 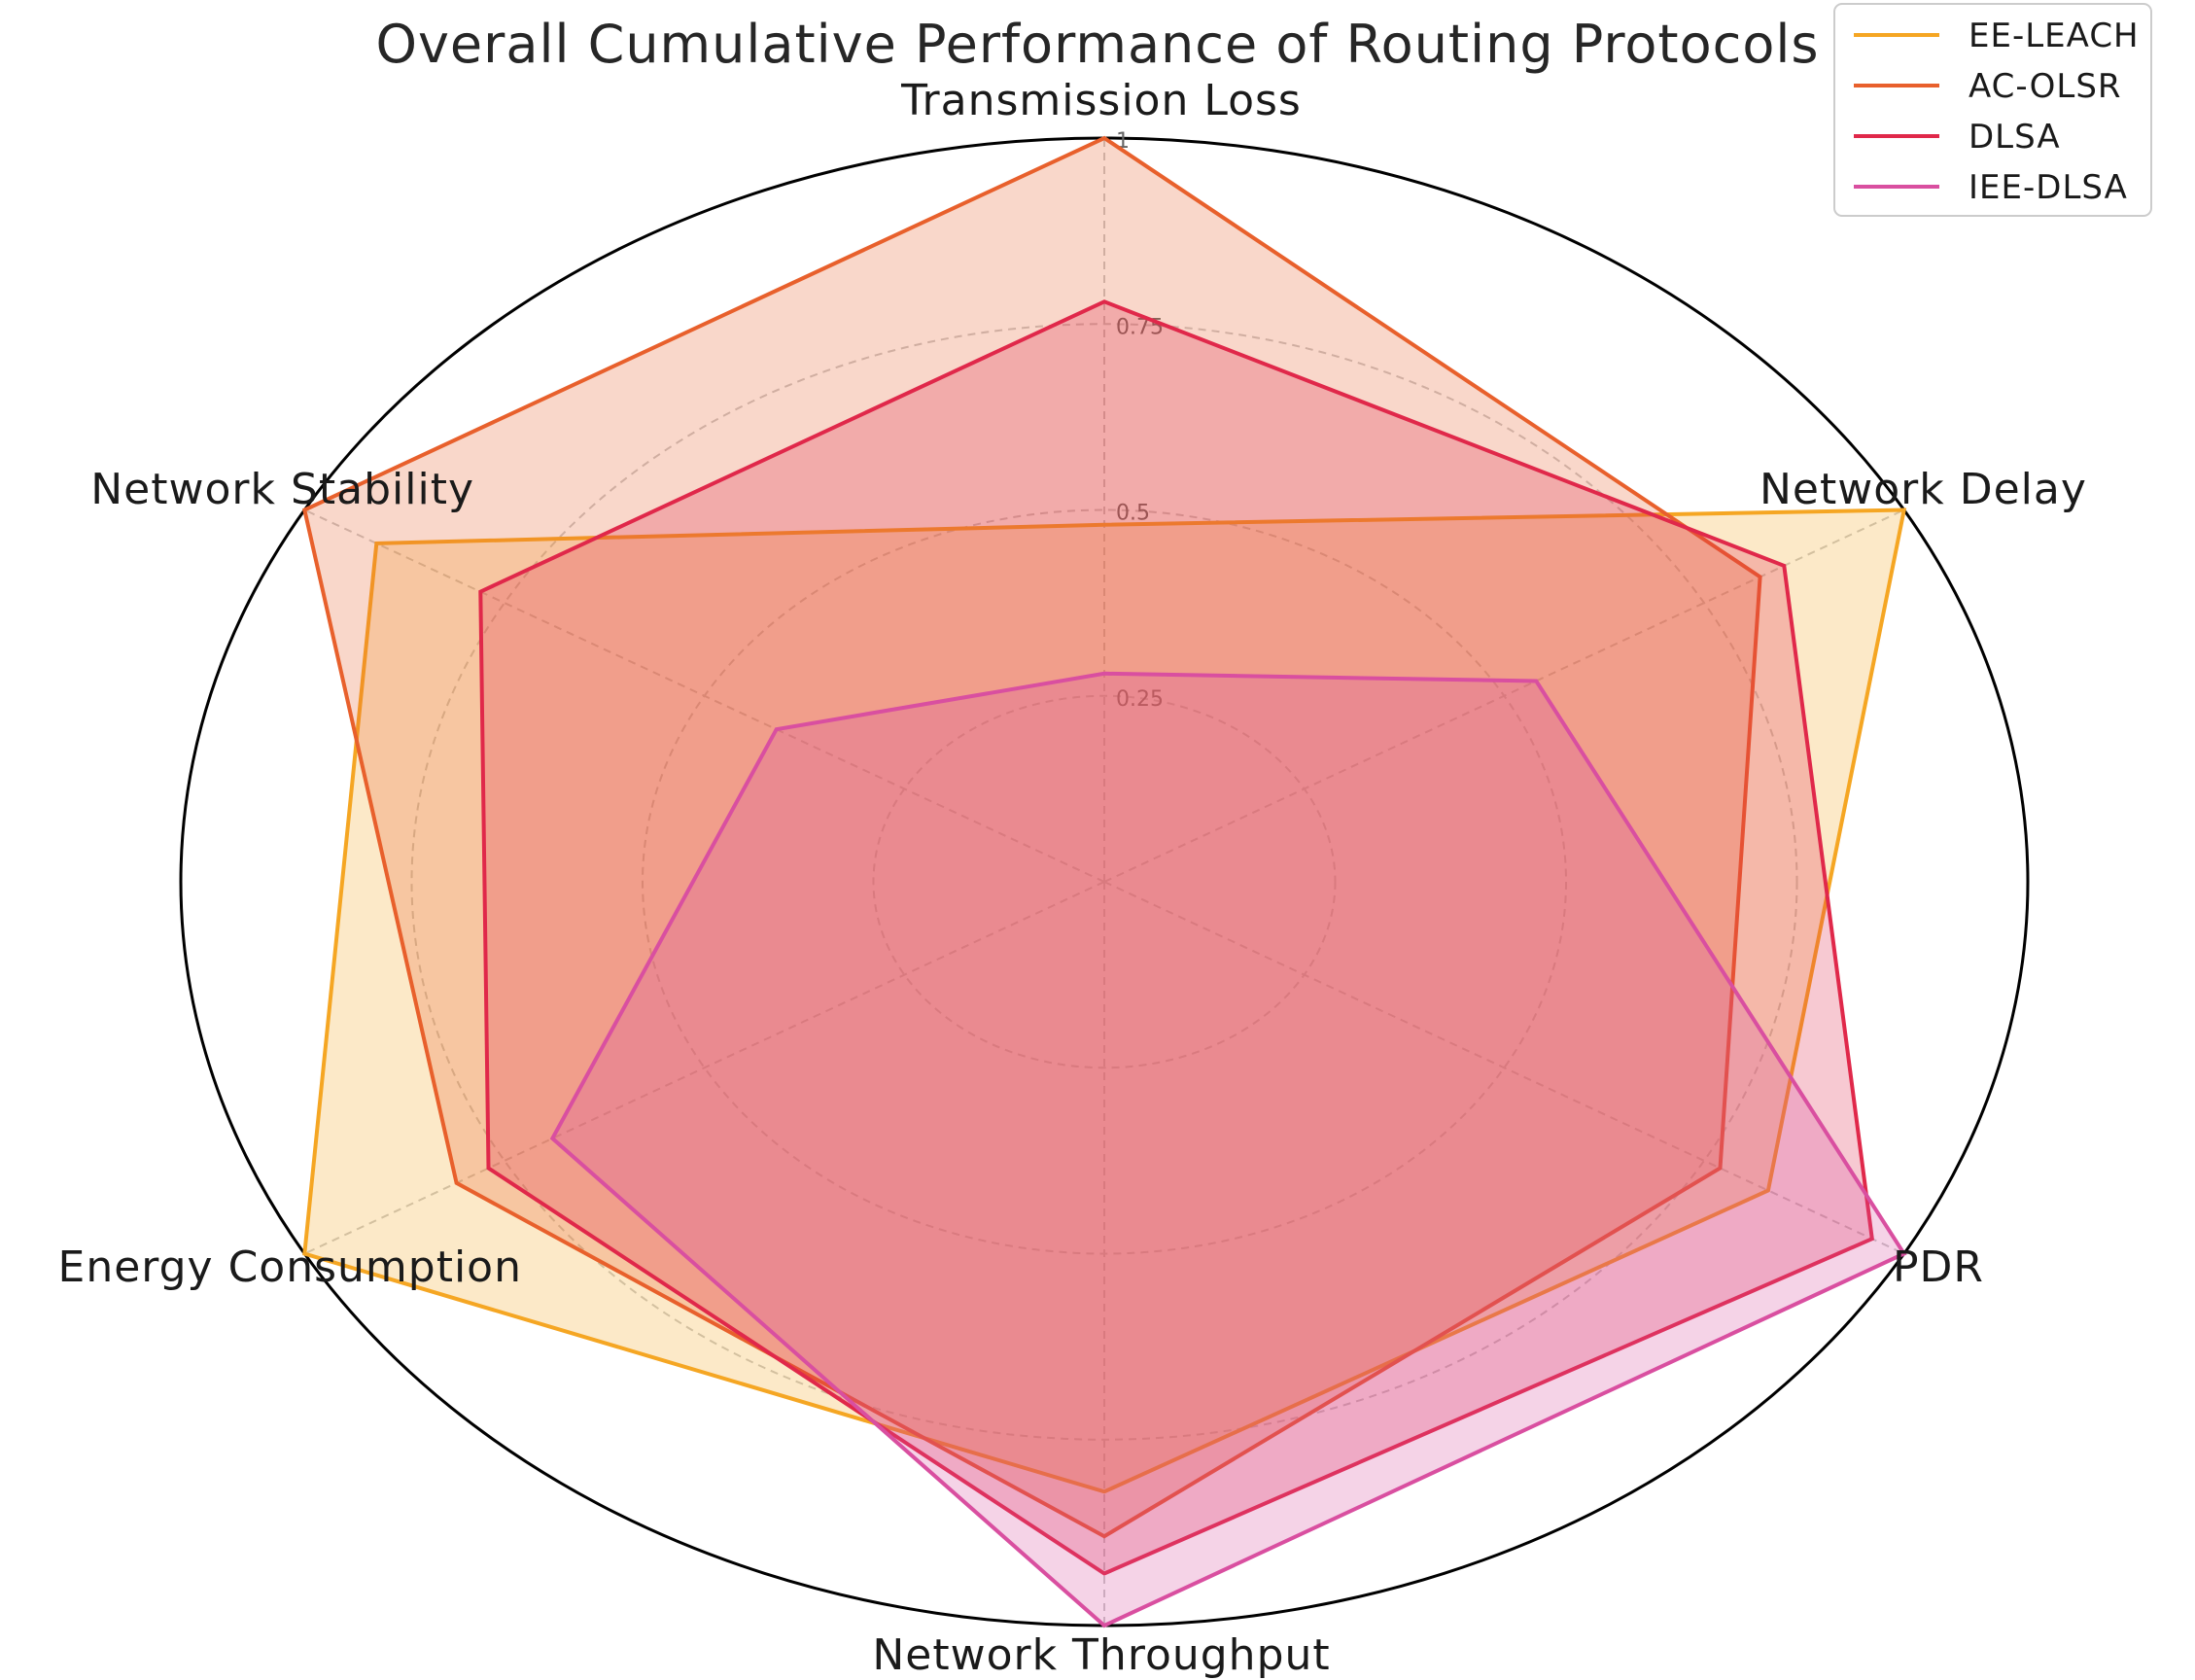 I want to click on r-tick-label: 0.25, so click(x=1140, y=699).